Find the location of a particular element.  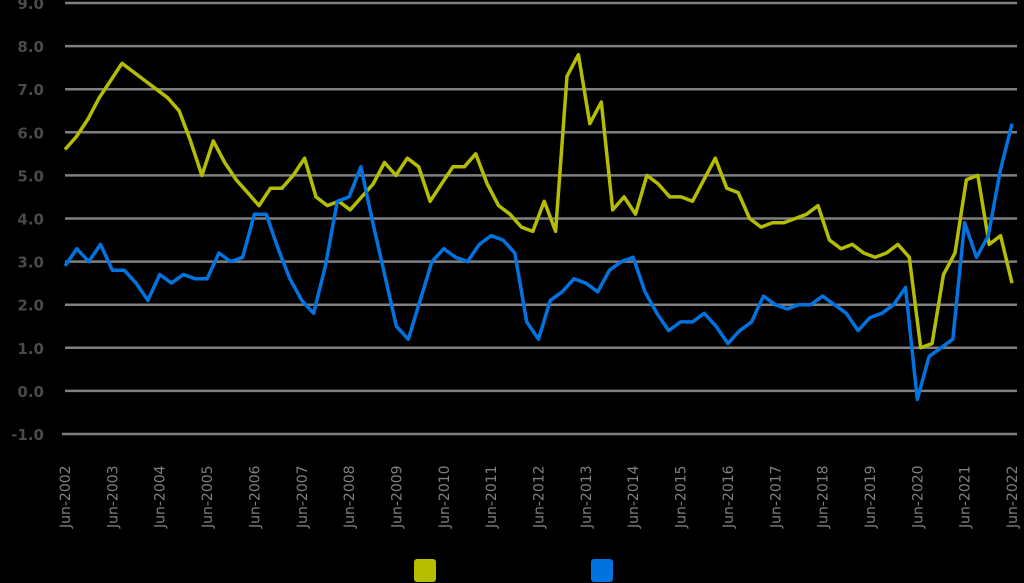

x-tick-label: Jun-2006 is located at coordinates (255, 497).